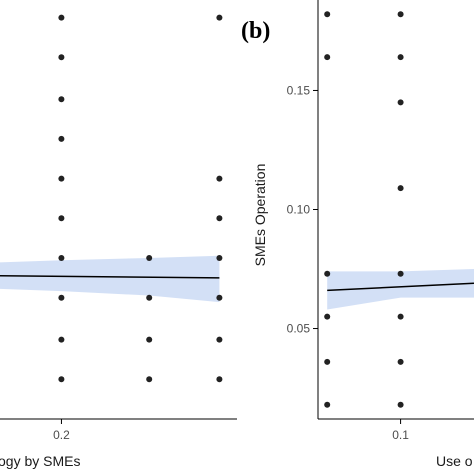 The height and width of the screenshot is (474, 474). I want to click on x-ticks-group: 0.2, so click(61, 430).